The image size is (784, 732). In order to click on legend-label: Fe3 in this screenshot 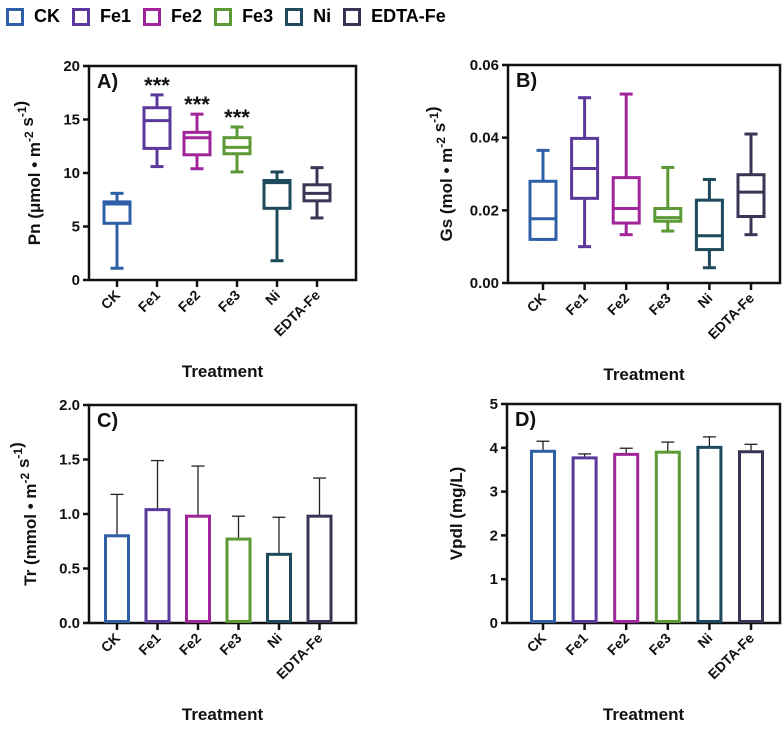, I will do `click(258, 16)`.